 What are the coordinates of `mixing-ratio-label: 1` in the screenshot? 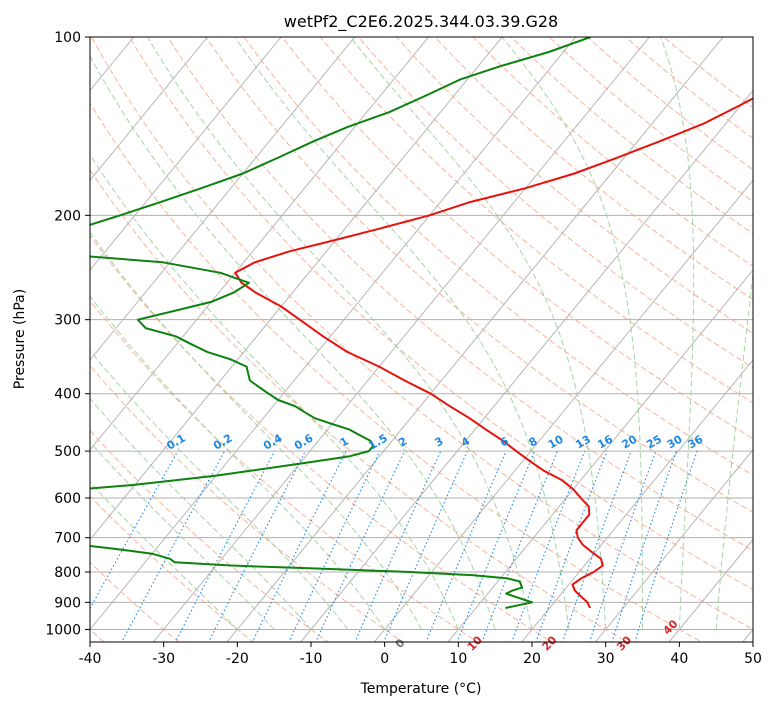 It's located at (344, 442).